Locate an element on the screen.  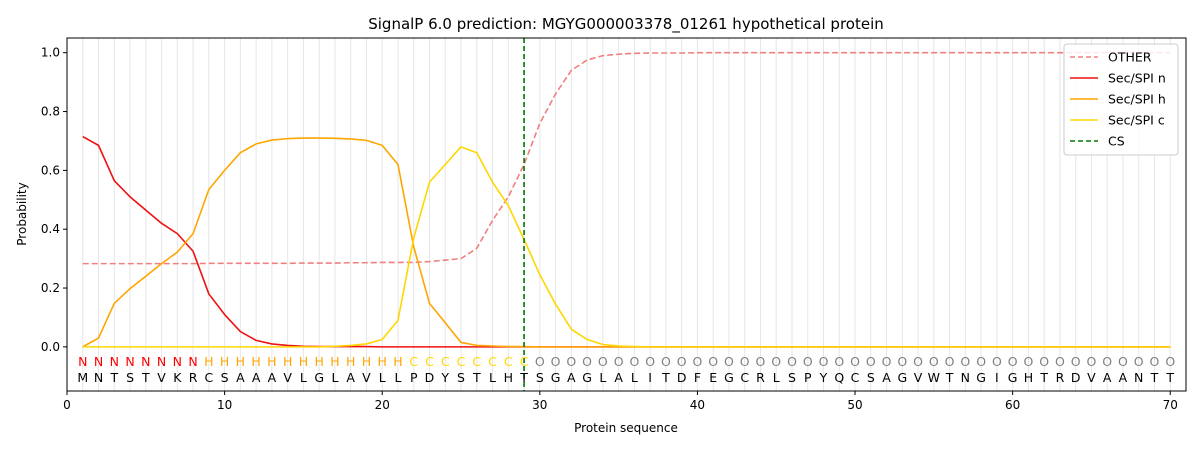
y-tick-label: 0.8 is located at coordinates (50, 112).